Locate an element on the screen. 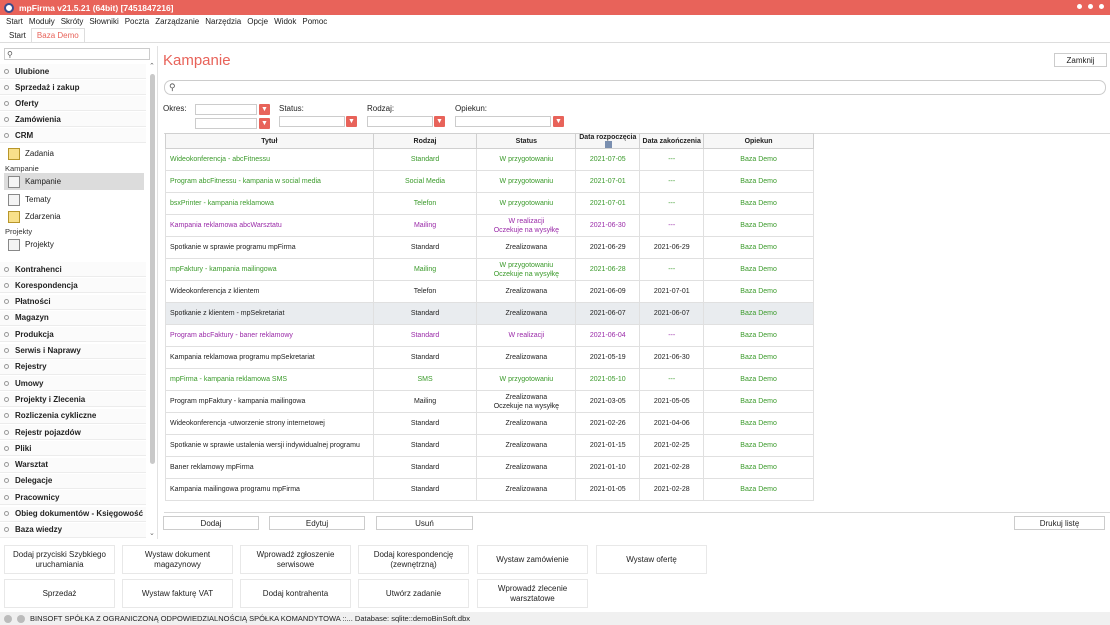 The height and width of the screenshot is (625, 1110). close-button: Zamknij is located at coordinates (1080, 60).